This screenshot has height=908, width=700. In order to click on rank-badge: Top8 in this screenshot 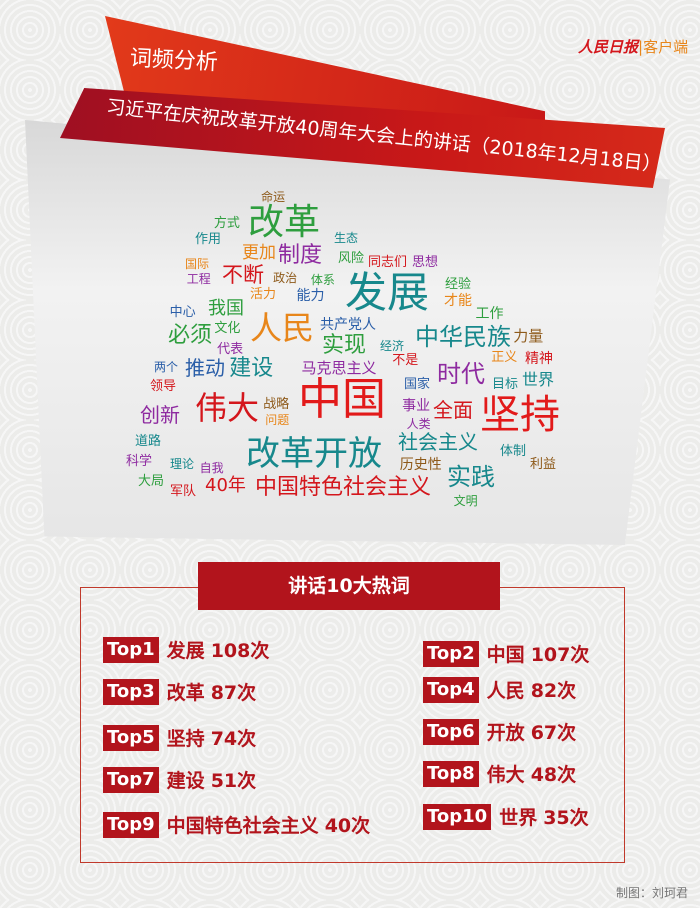, I will do `click(451, 773)`.